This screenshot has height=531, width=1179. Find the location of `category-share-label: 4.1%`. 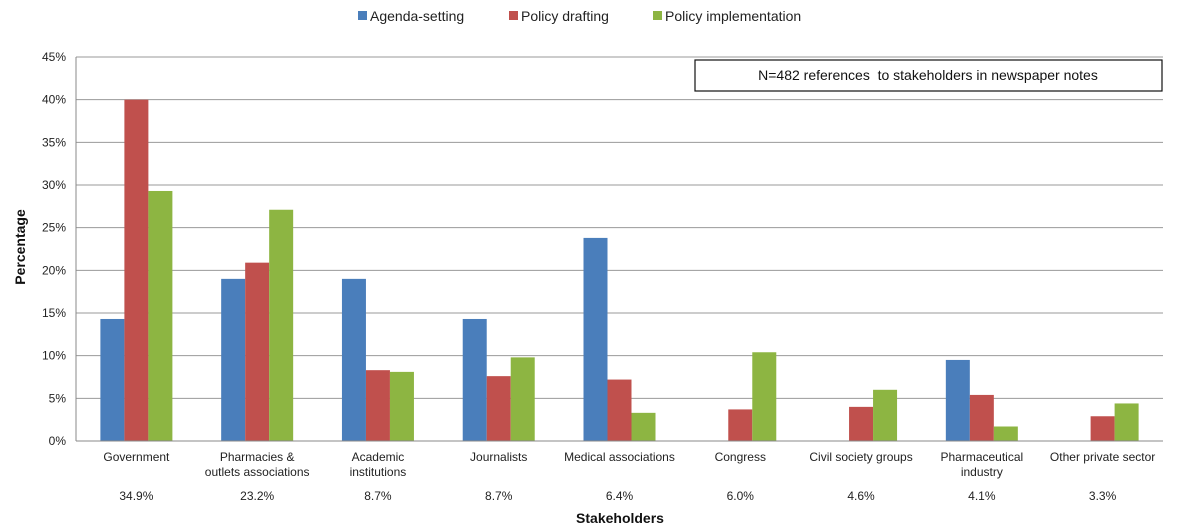

category-share-label: 4.1% is located at coordinates (982, 496).